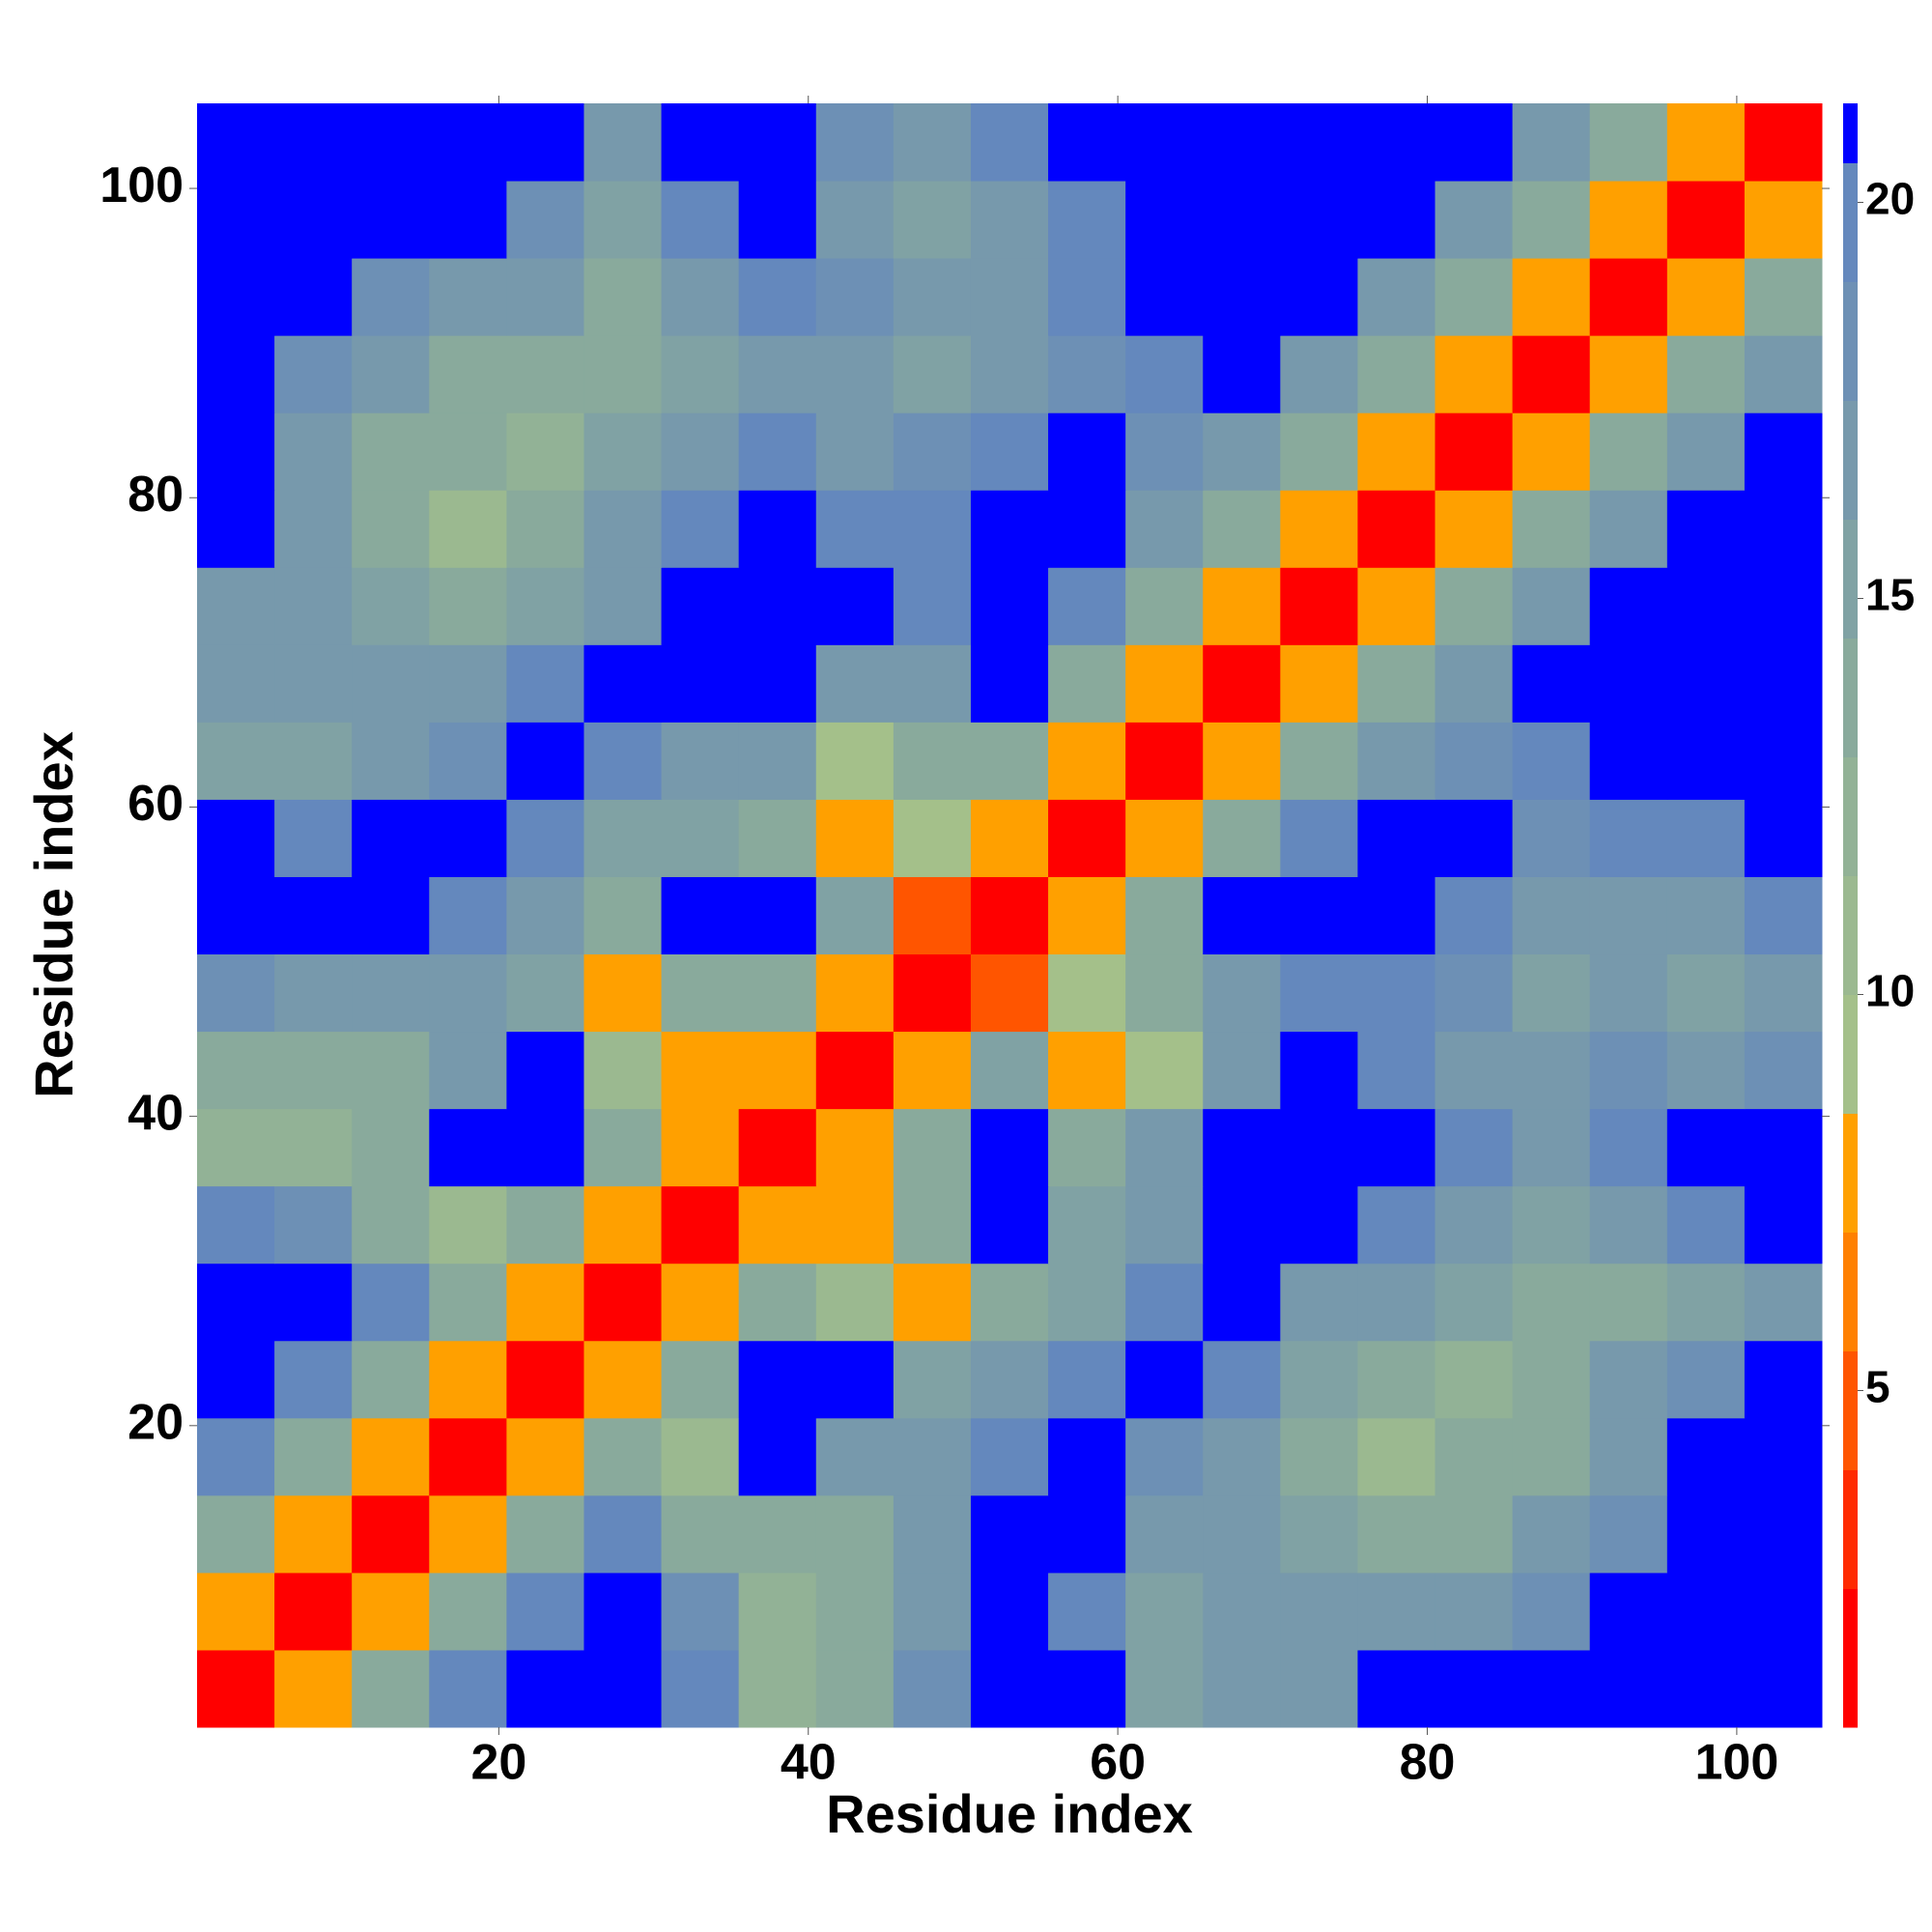  What do you see at coordinates (1850, 697) in the screenshot?
I see `colorbar-segment` at bounding box center [1850, 697].